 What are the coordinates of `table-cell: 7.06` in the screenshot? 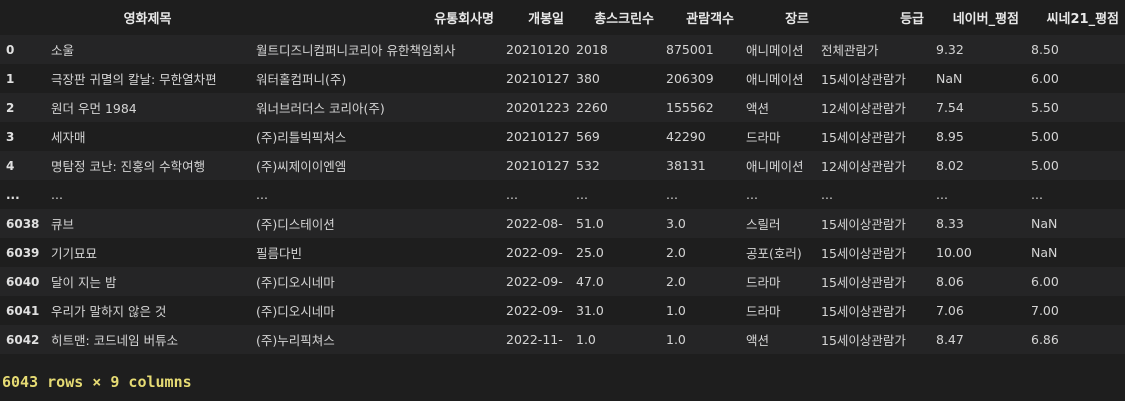 It's located at (950, 310).